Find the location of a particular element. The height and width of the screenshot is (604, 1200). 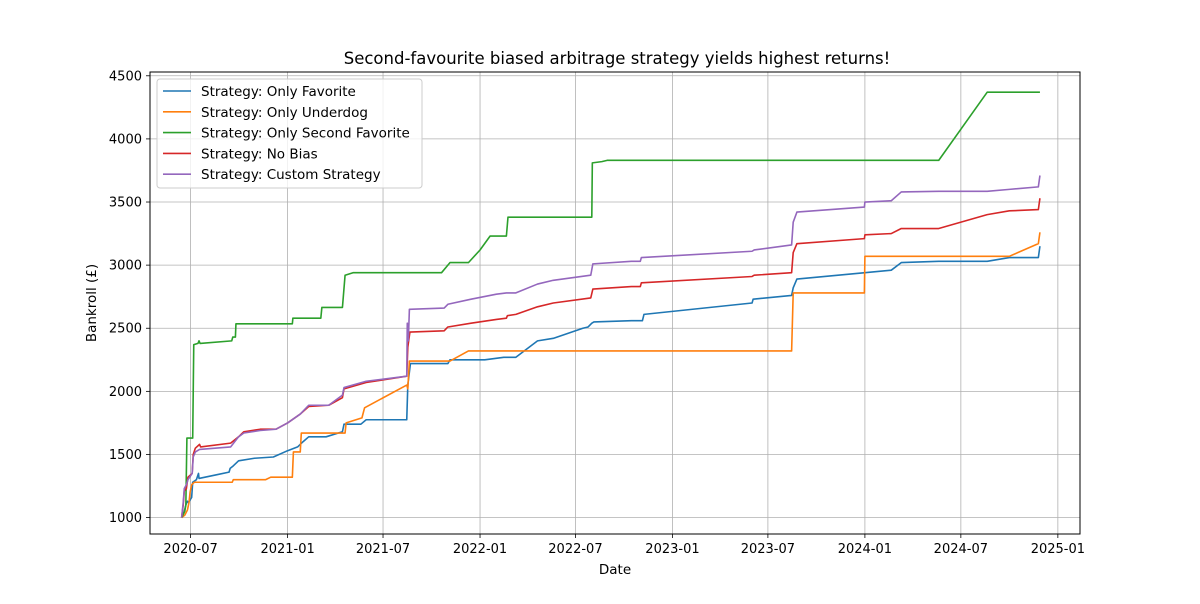

y-tick-label: 4500 is located at coordinates (125, 76).